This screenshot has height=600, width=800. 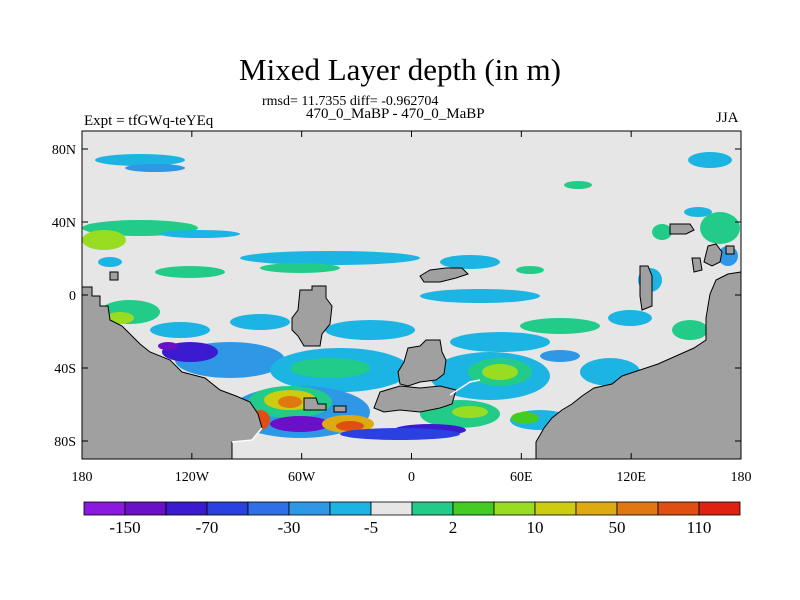 What do you see at coordinates (315, 404) in the screenshot?
I see `land-island-e` at bounding box center [315, 404].